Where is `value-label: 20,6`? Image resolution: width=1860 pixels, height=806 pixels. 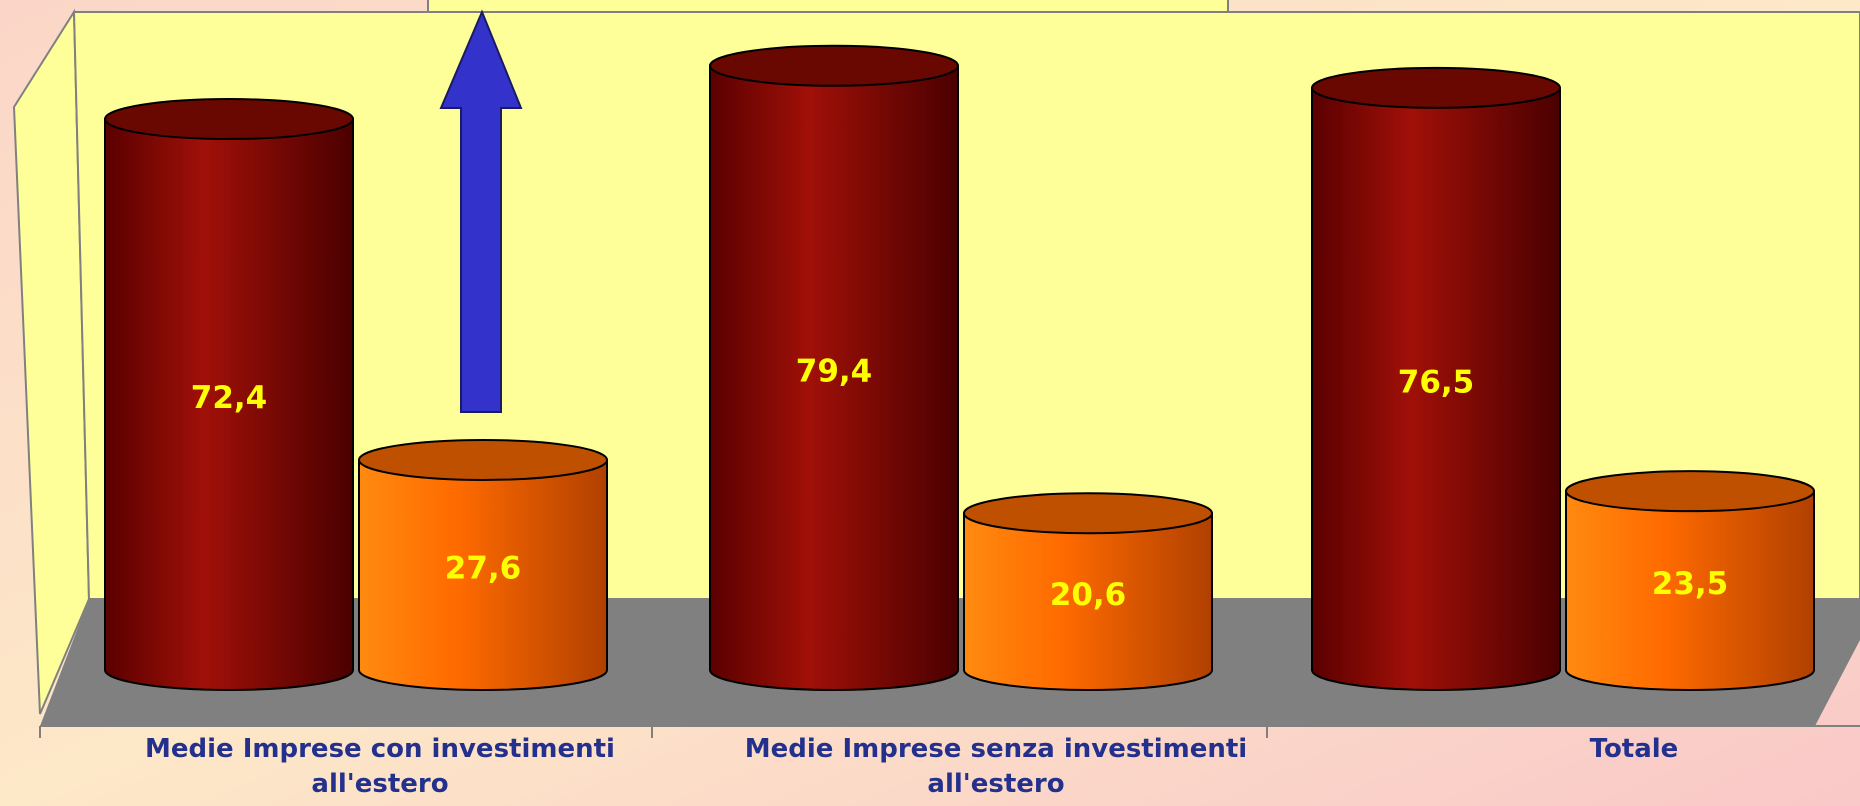 value-label: 20,6 is located at coordinates (1088, 595).